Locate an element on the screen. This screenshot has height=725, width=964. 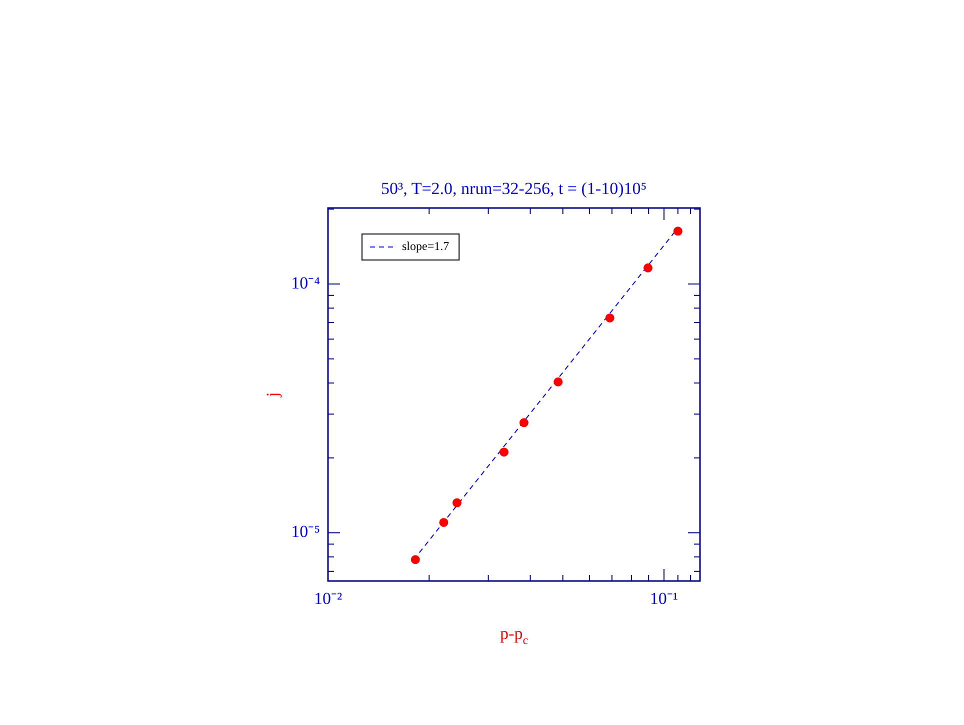
chart-title: 50³, T=2.0, nrun=32-256, t = (1-10)10⁵ is located at coordinates (514, 188).